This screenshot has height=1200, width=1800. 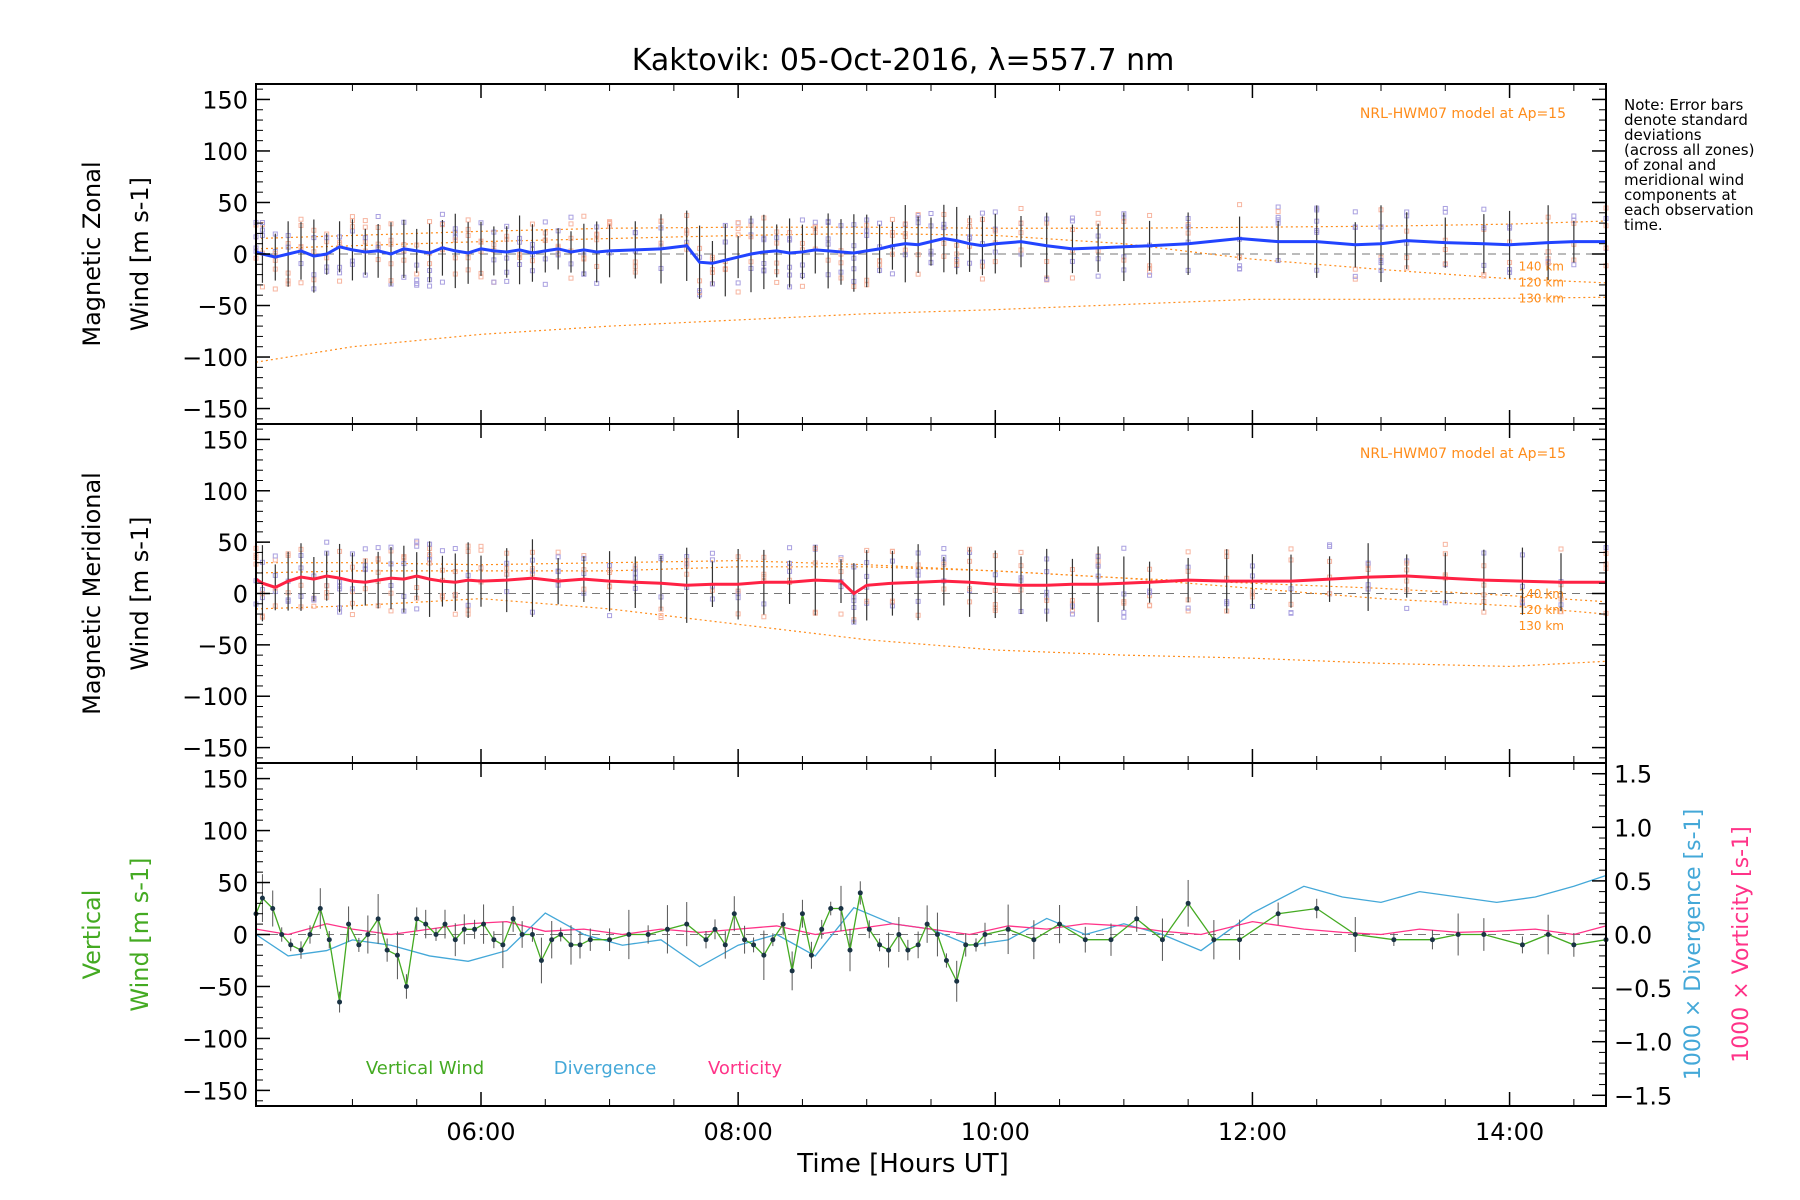 What do you see at coordinates (92, 935) in the screenshot?
I see `y-axis-label-line1: Vertical` at bounding box center [92, 935].